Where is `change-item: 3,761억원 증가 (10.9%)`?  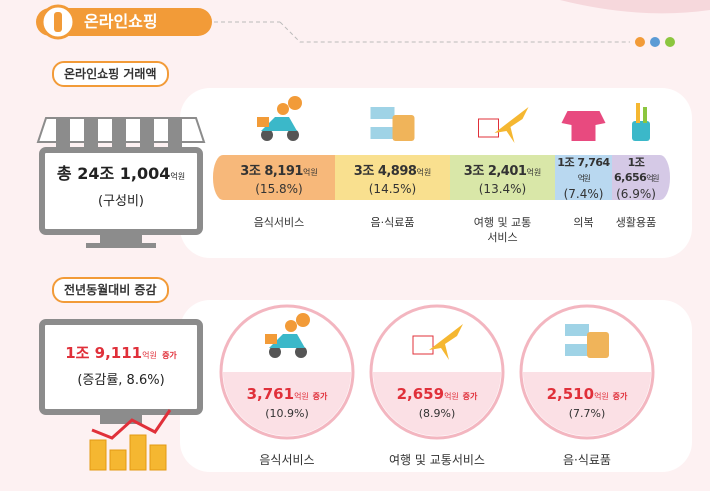 change-item: 3,761억원 증가 (10.9%) is located at coordinates (287, 402).